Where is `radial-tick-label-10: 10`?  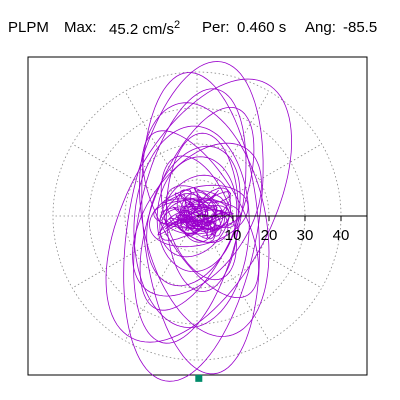 radial-tick-label-10: 10 is located at coordinates (233, 235).